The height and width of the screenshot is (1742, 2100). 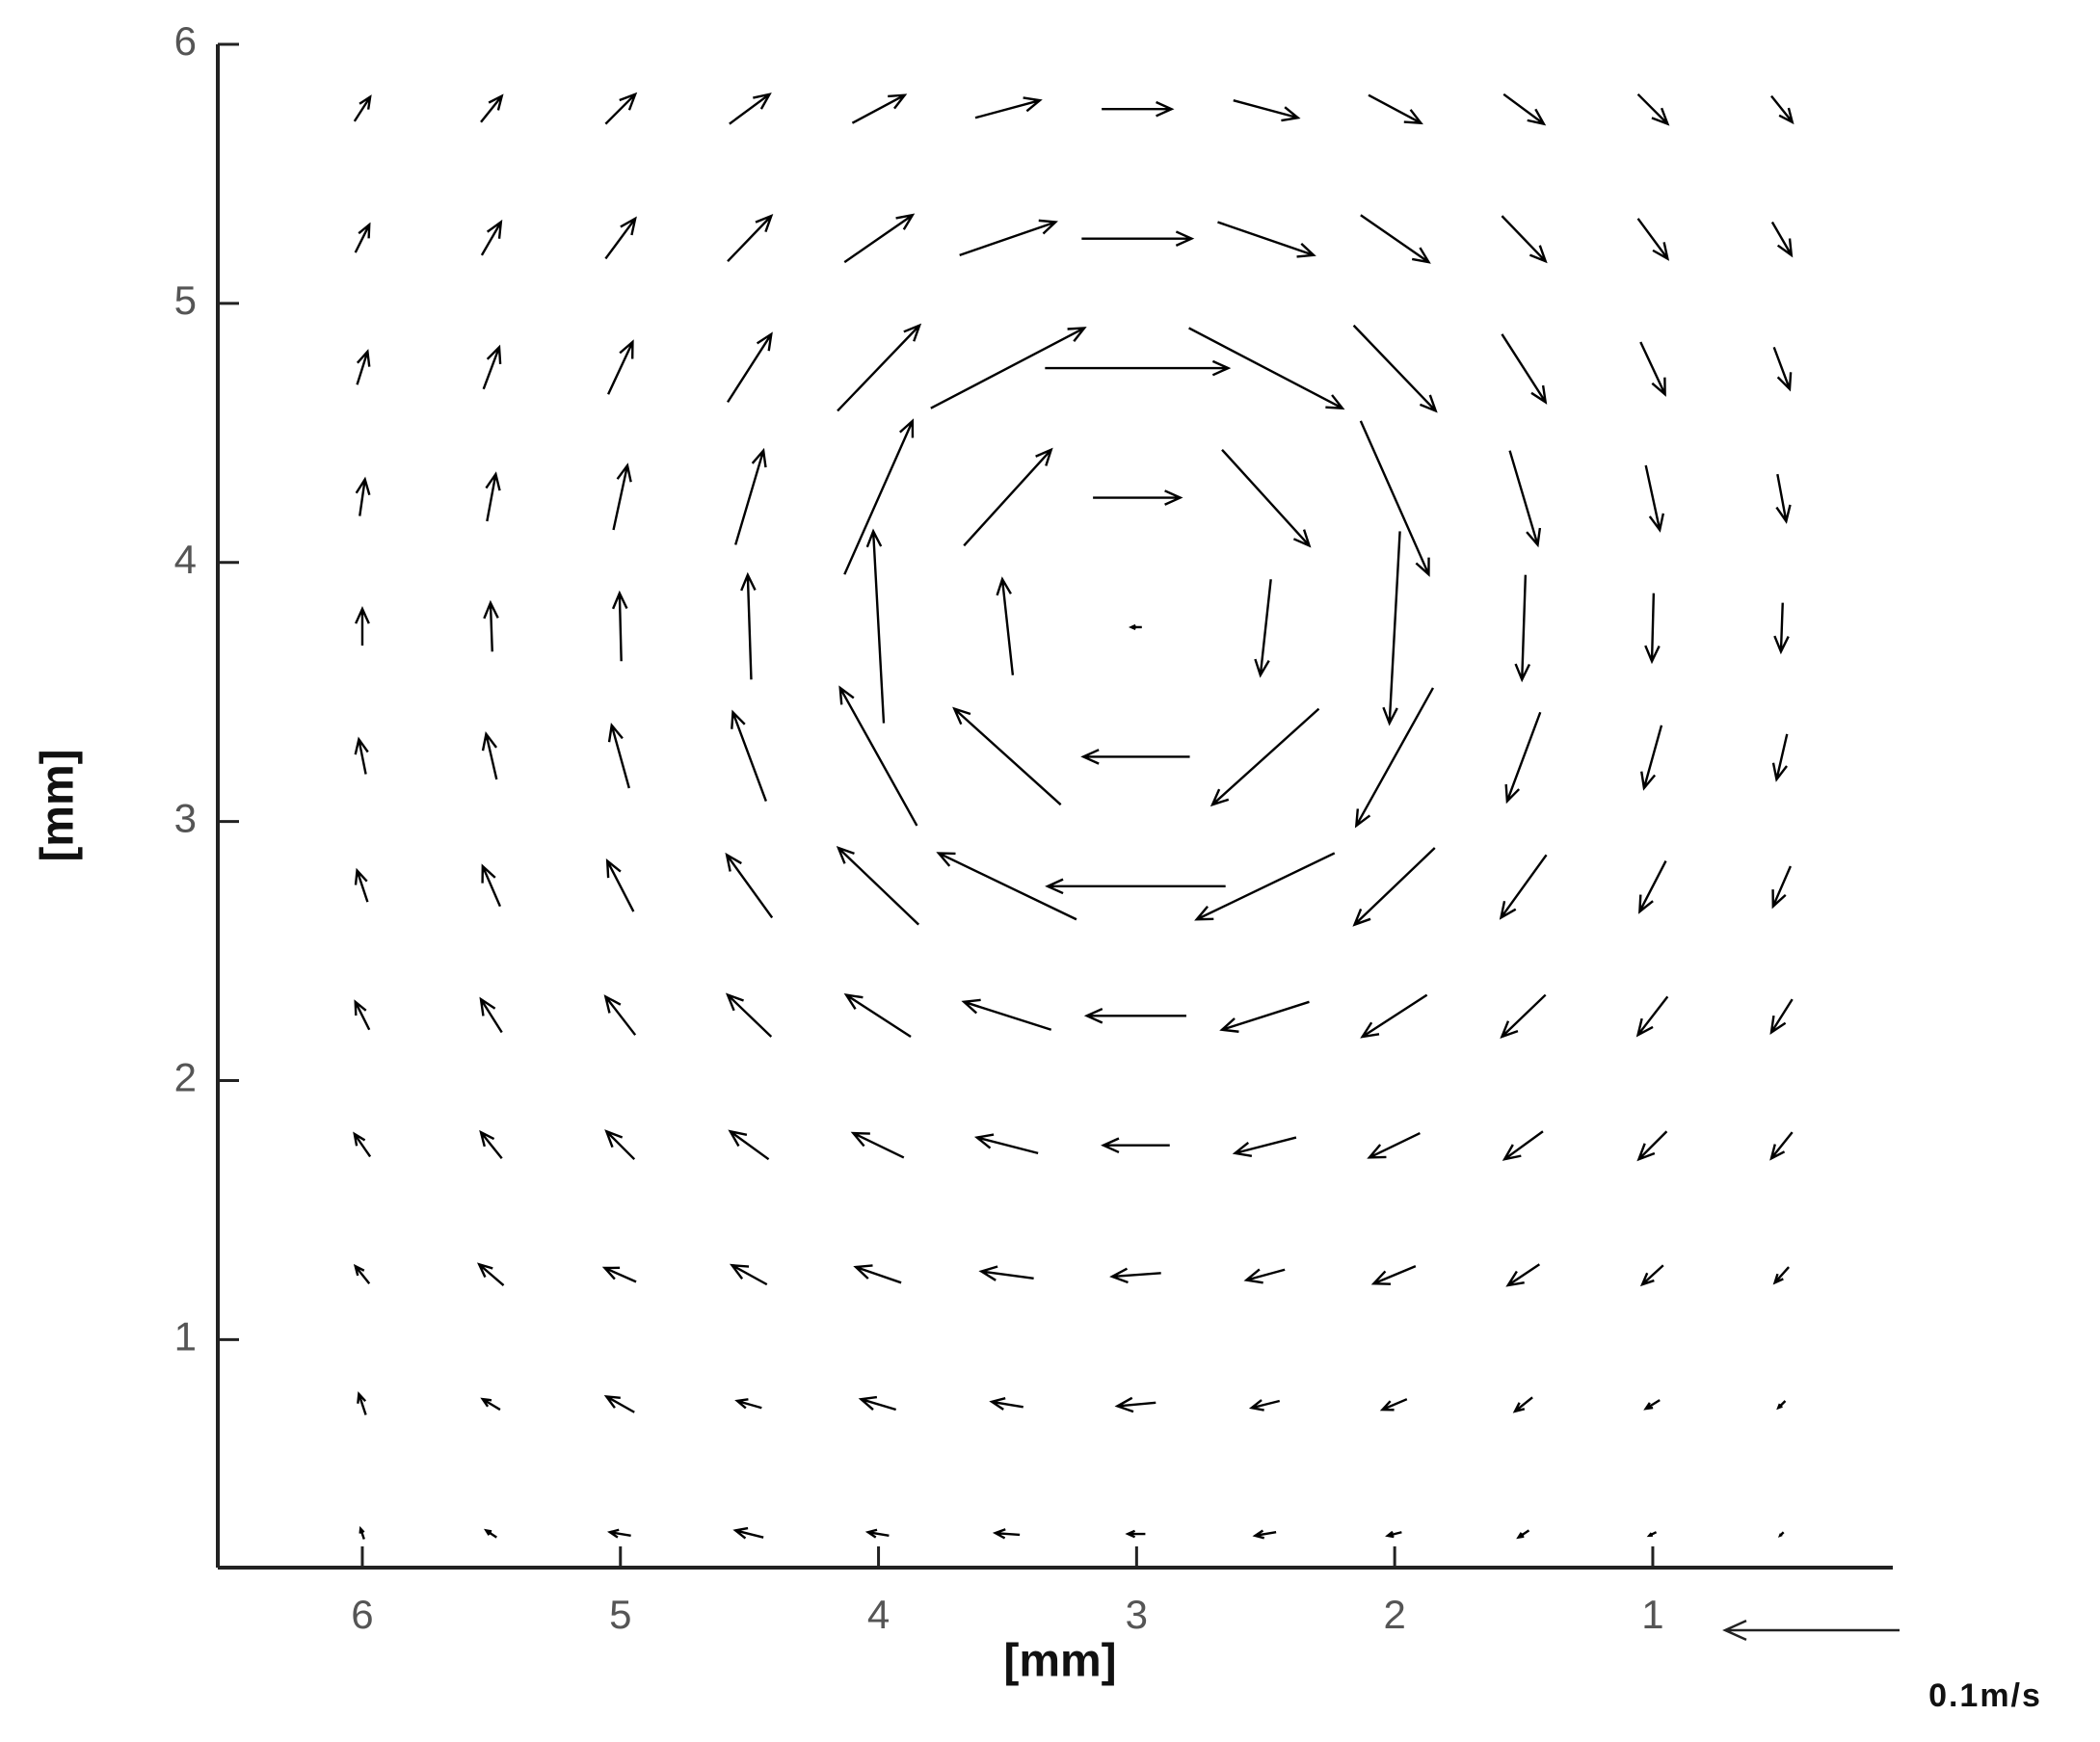 I want to click on y-tick-label: 6, so click(x=186, y=41).